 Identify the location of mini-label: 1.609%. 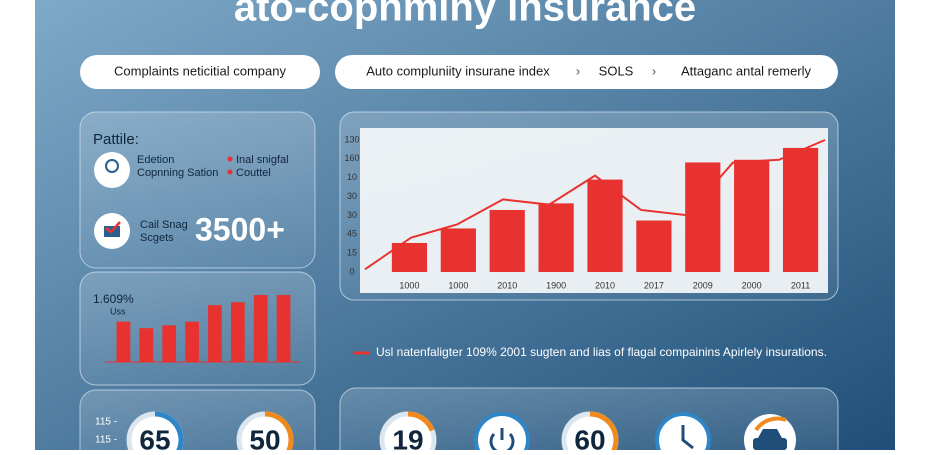
(113, 299).